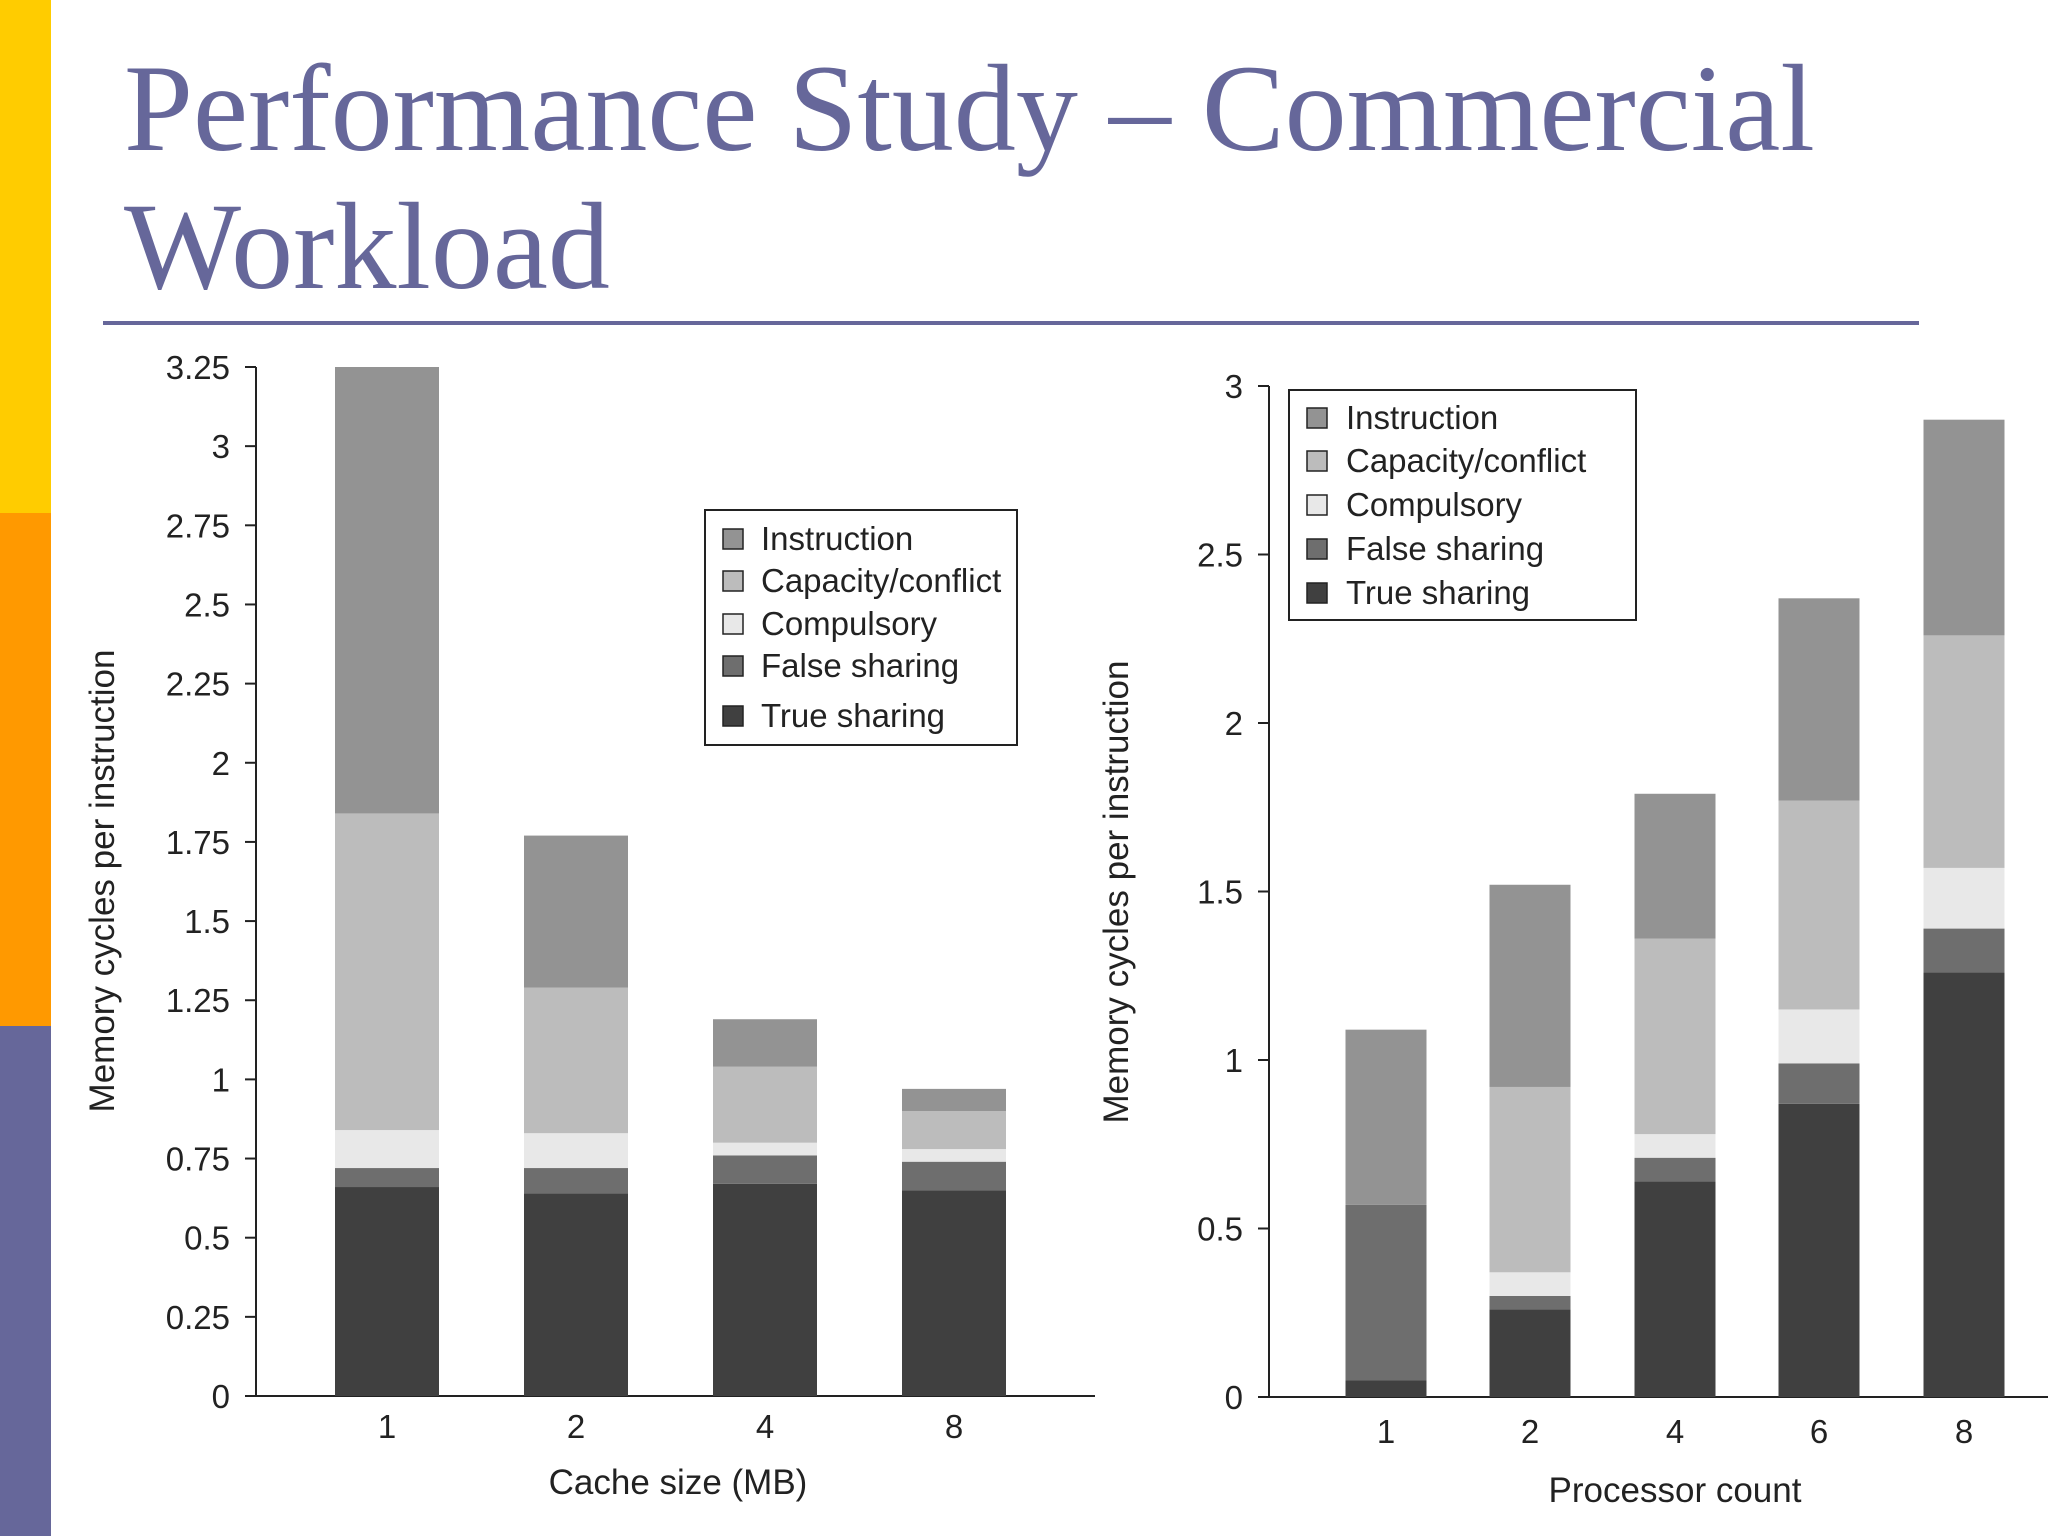  I want to click on proc-legend-label: Capacity/conflict, so click(1466, 460).